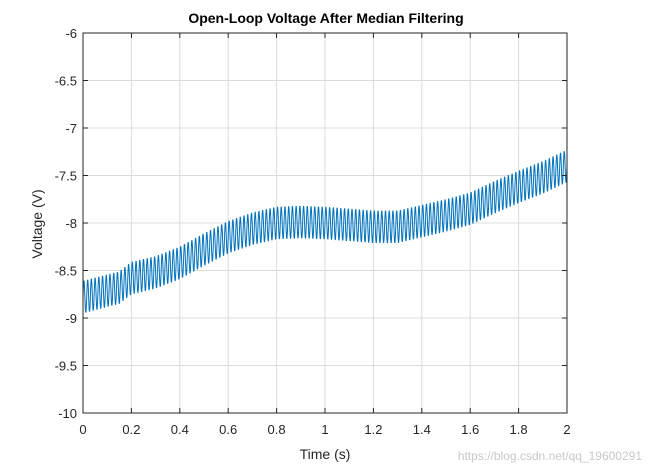  Describe the element at coordinates (66, 271) in the screenshot. I see `y-tick-label: -8.5` at that location.